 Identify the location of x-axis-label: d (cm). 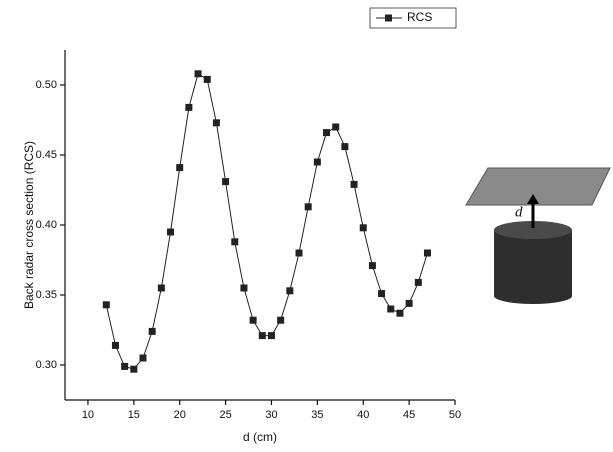
(260, 437).